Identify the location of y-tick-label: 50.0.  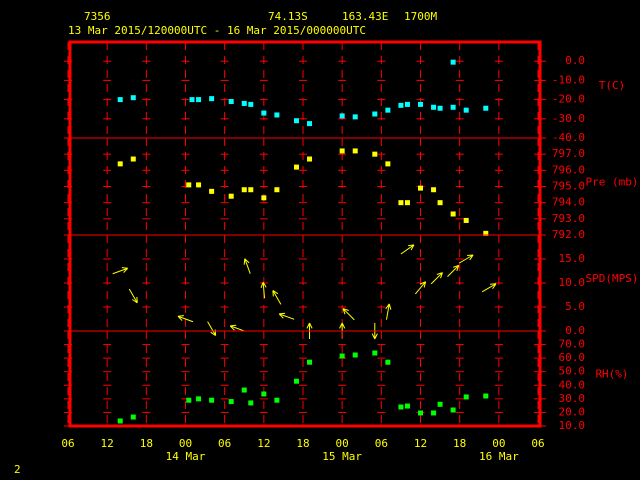
(572, 371).